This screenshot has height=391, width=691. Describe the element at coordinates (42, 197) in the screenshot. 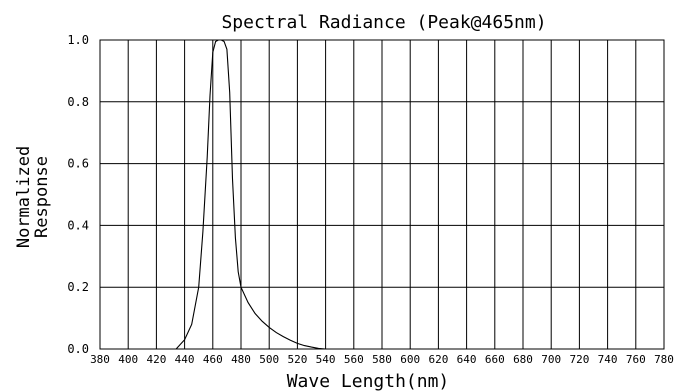

I see `y-axis-title-line-2: Response` at that location.